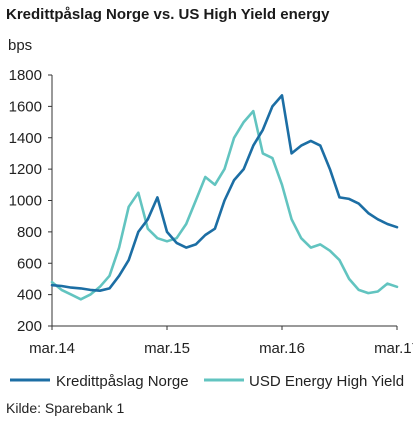  What do you see at coordinates (52, 348) in the screenshot?
I see `x-tick-label: mar.14` at bounding box center [52, 348].